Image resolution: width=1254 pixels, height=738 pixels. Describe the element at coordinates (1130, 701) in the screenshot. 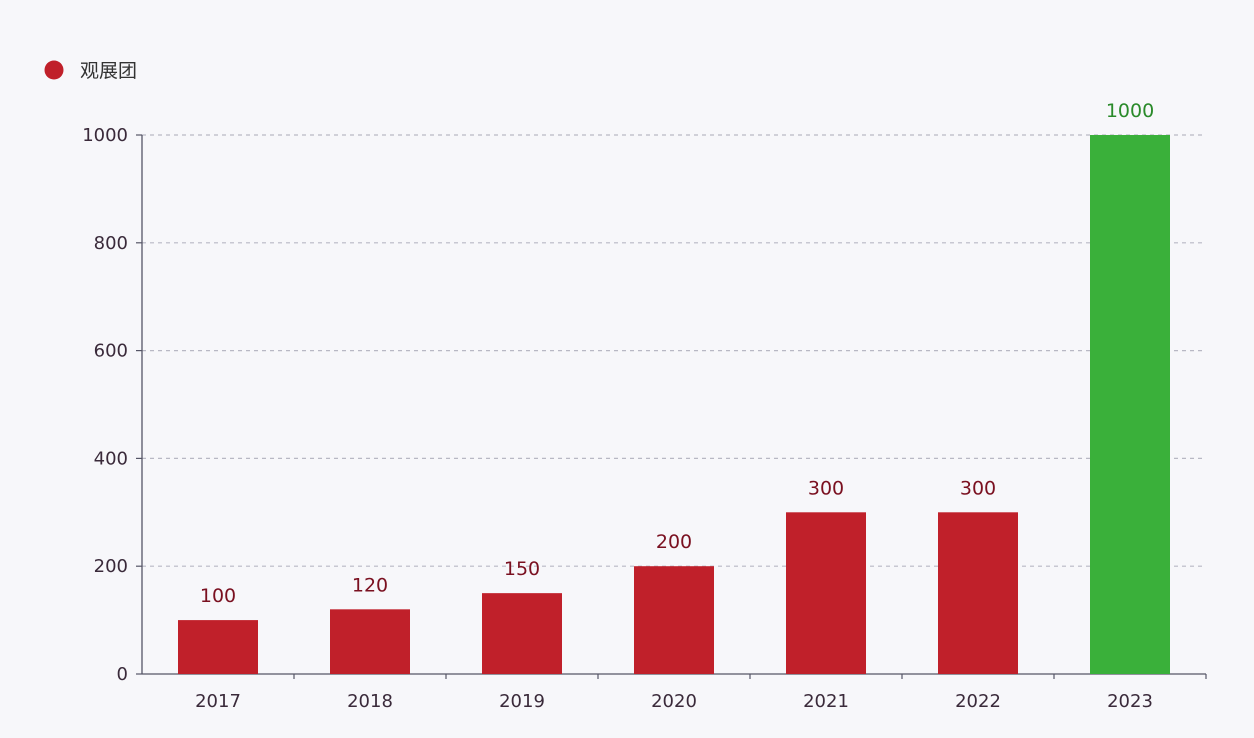

I see `x-tick-label: 2023` at that location.